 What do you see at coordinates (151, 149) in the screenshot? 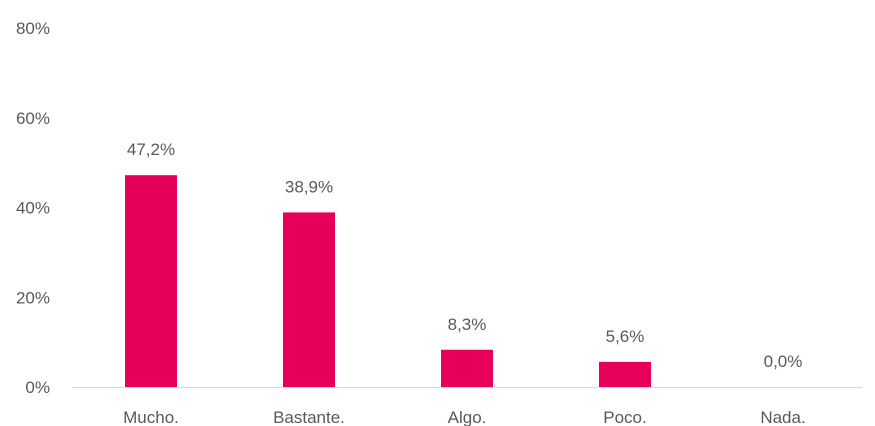
I see `data-label: 47,2%` at bounding box center [151, 149].